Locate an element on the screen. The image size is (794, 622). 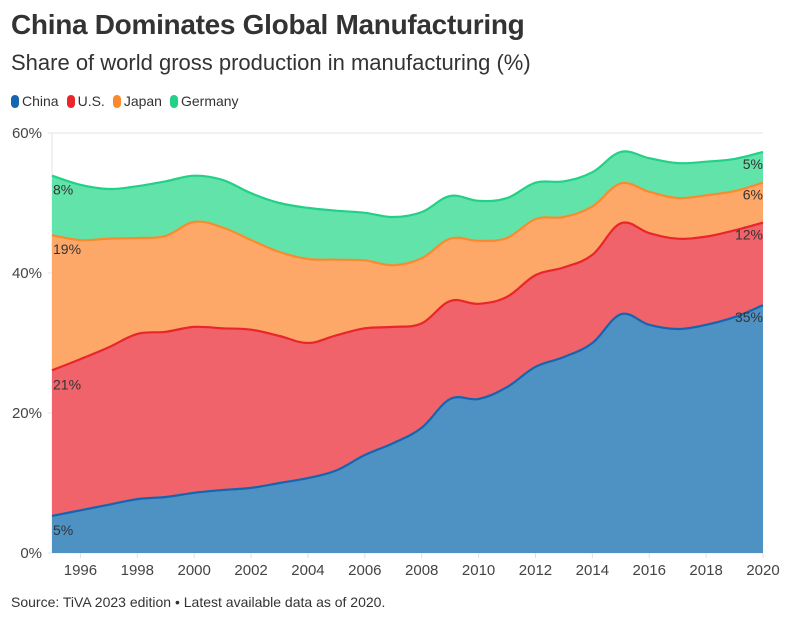
chart-title: China Dominates Global Manufacturing is located at coordinates (268, 24).